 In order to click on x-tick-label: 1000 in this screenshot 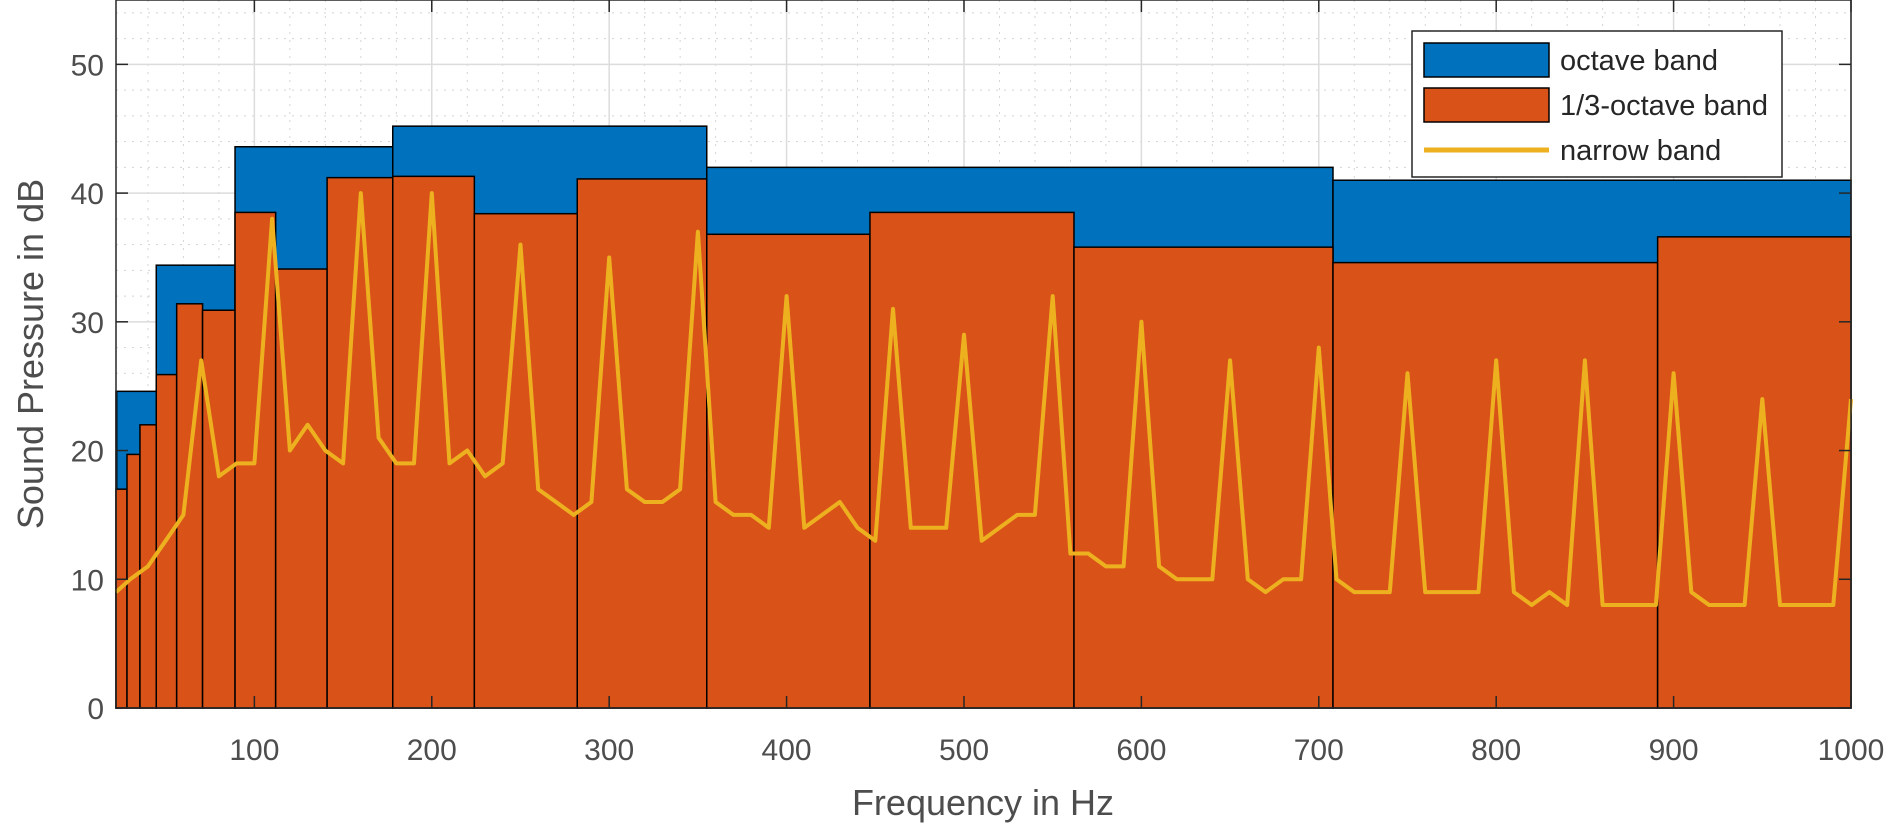, I will do `click(1851, 750)`.